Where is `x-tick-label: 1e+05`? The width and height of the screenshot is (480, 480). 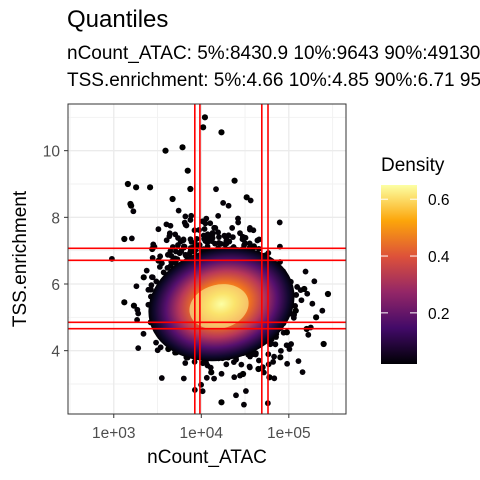 x-tick-label: 1e+05 is located at coordinates (289, 433).